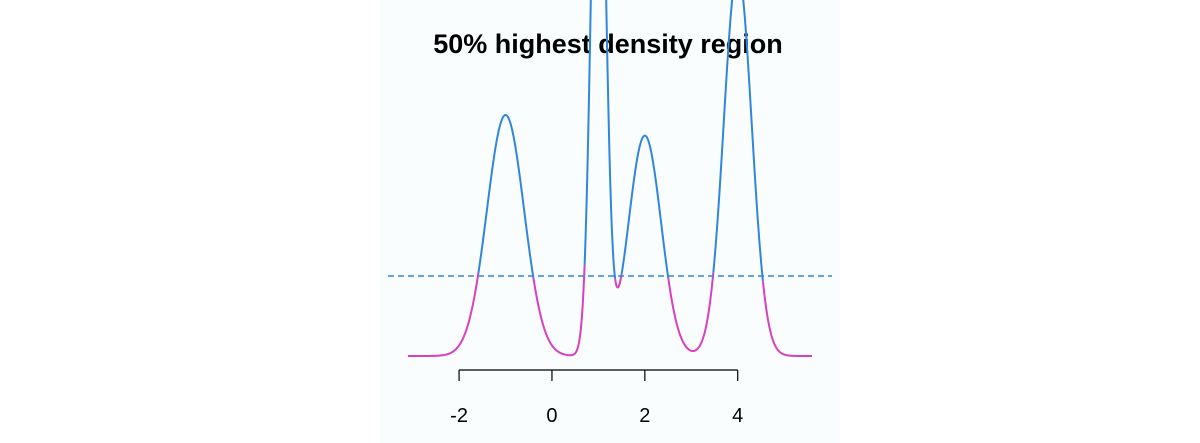 The height and width of the screenshot is (443, 1200). I want to click on x-axis: -2 0 2 4, so click(596, 398).